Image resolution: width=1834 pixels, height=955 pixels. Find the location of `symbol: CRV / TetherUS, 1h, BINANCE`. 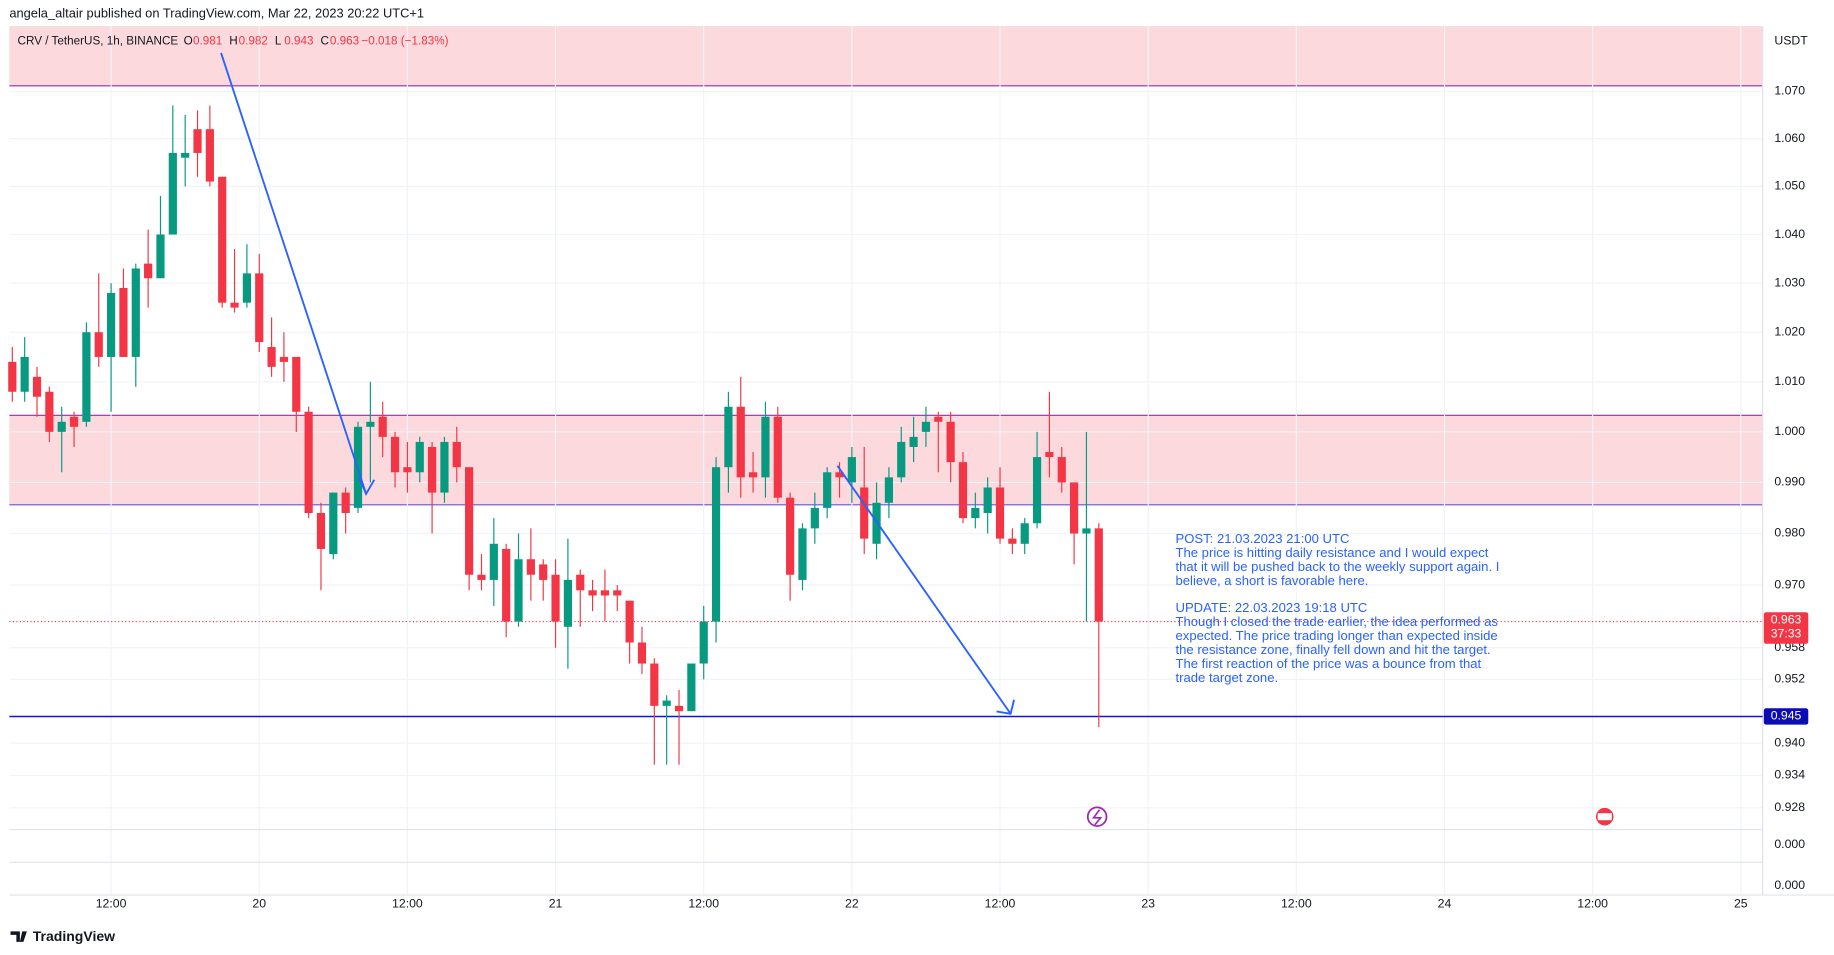

symbol: CRV / TetherUS, 1h, BINANCE is located at coordinates (98, 40).